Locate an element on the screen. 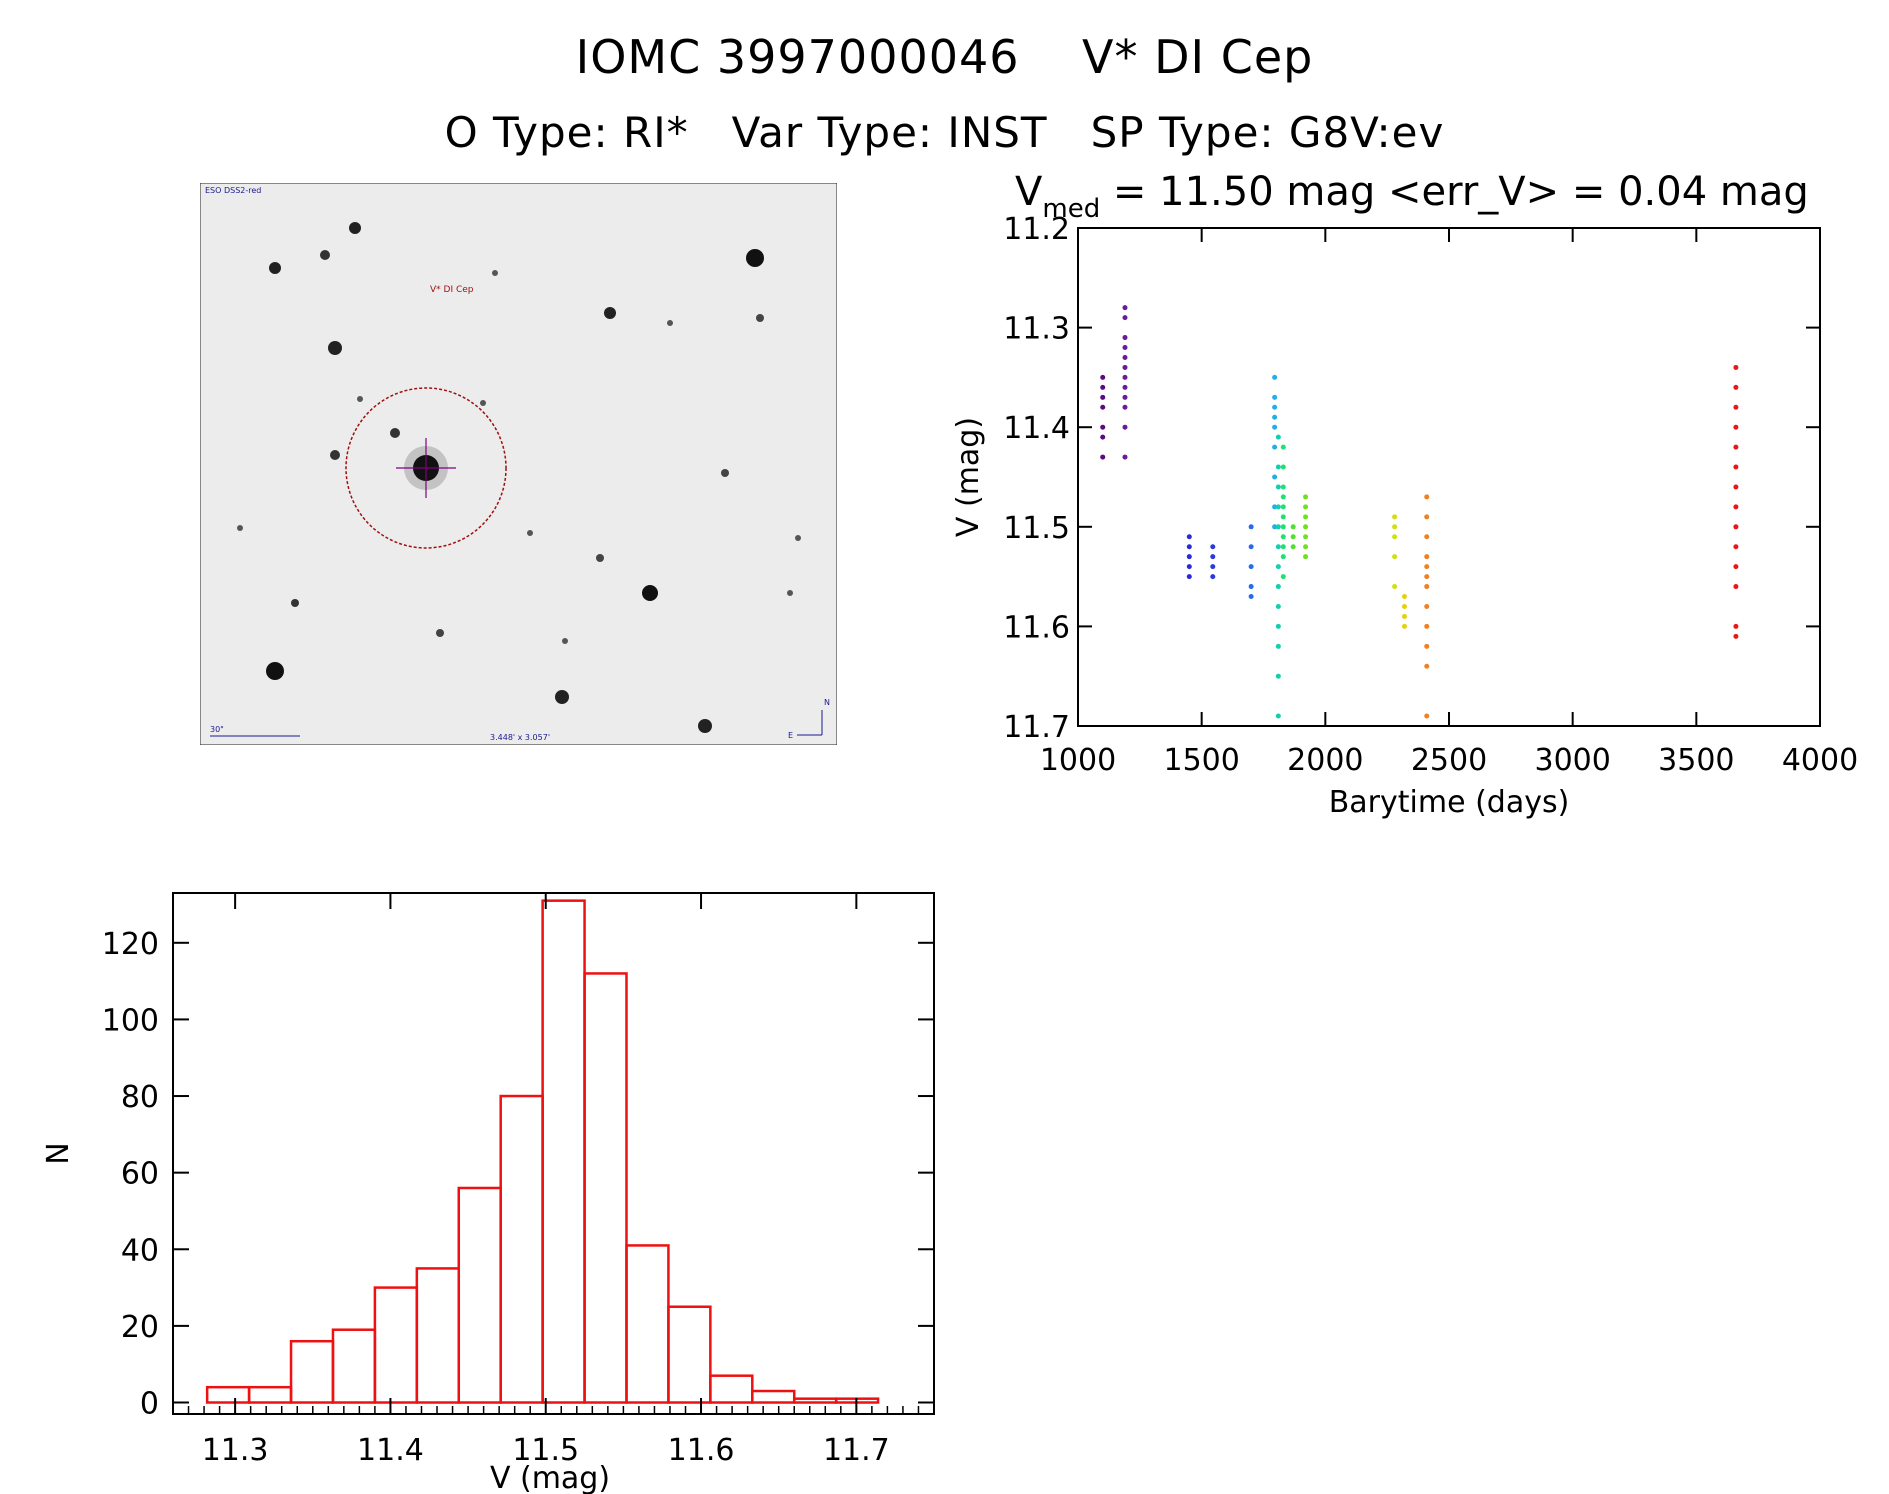  sky-background is located at coordinates (518, 464).